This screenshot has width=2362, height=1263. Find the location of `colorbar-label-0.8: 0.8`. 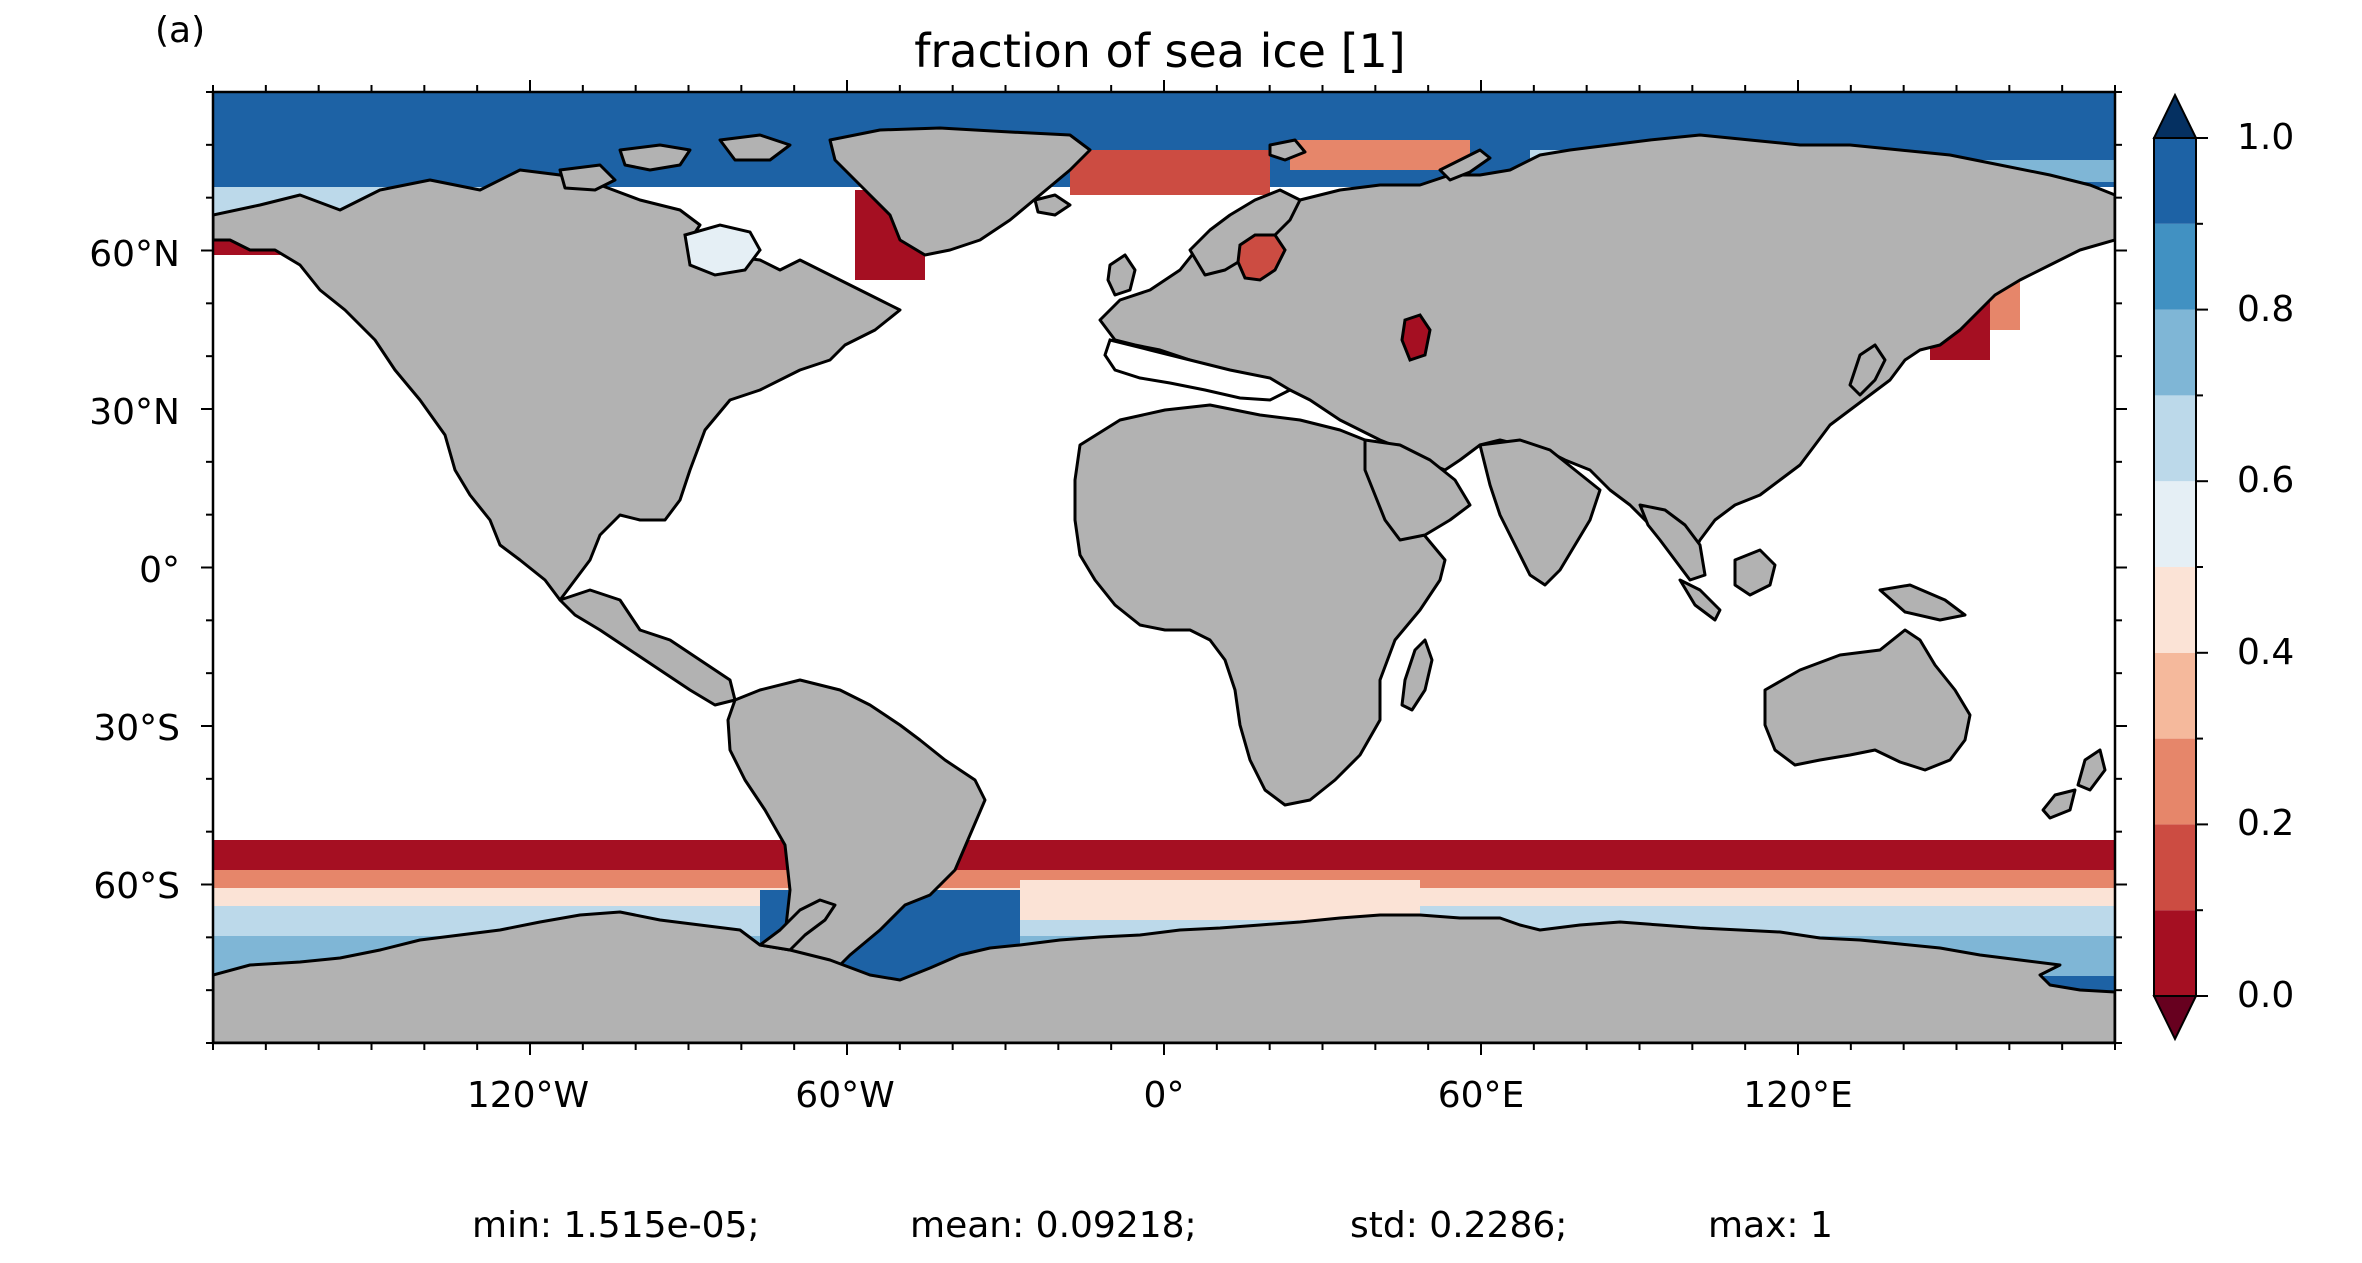

colorbar-label-0.8: 0.8 is located at coordinates (2266, 309).